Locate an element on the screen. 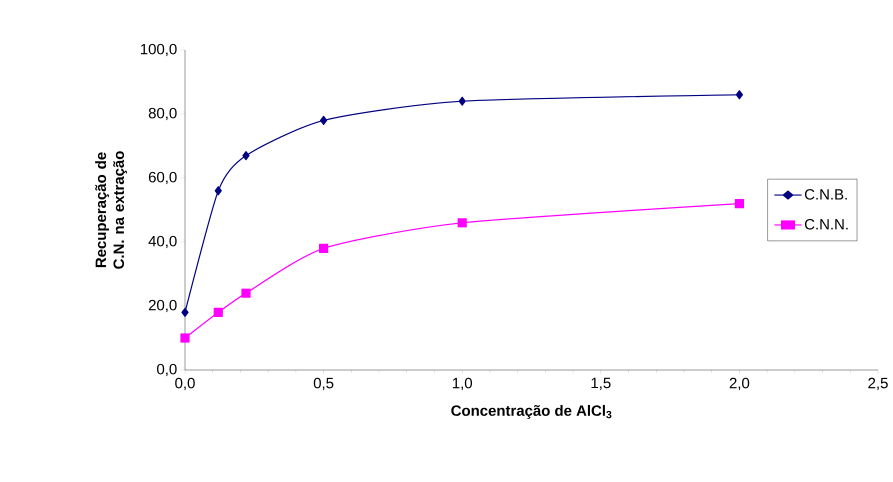 The image size is (893, 482). x-tick-label: 0,0 is located at coordinates (185, 384).